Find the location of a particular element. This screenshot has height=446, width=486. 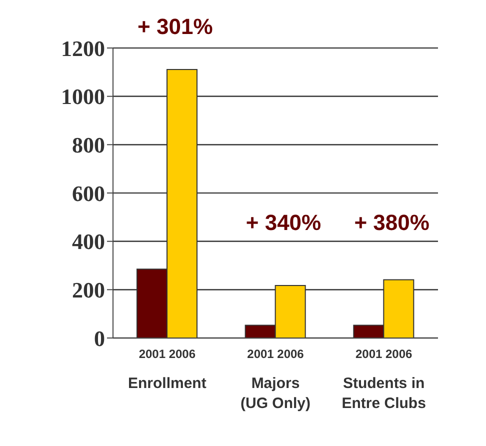

annotation: + 380% is located at coordinates (392, 222).